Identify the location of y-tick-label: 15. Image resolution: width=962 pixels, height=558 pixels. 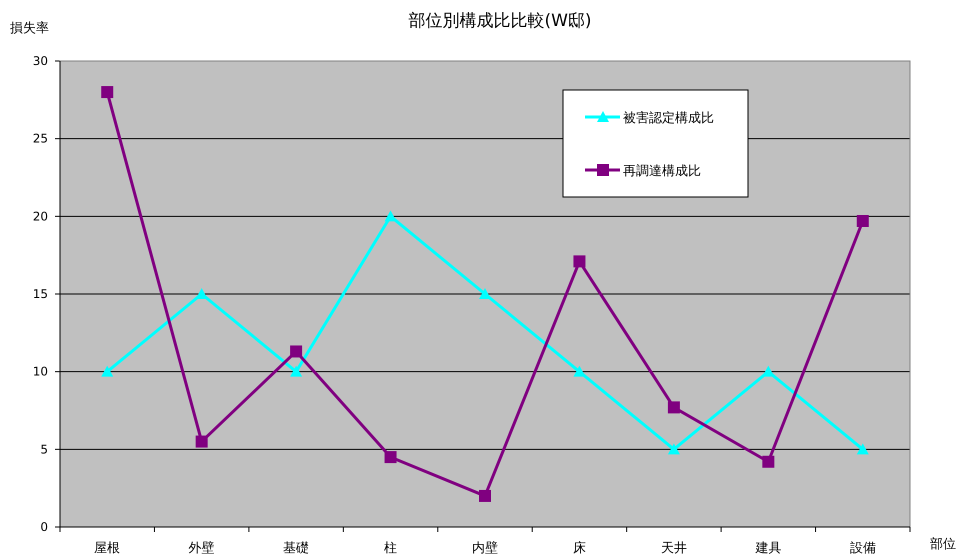
(40, 294).